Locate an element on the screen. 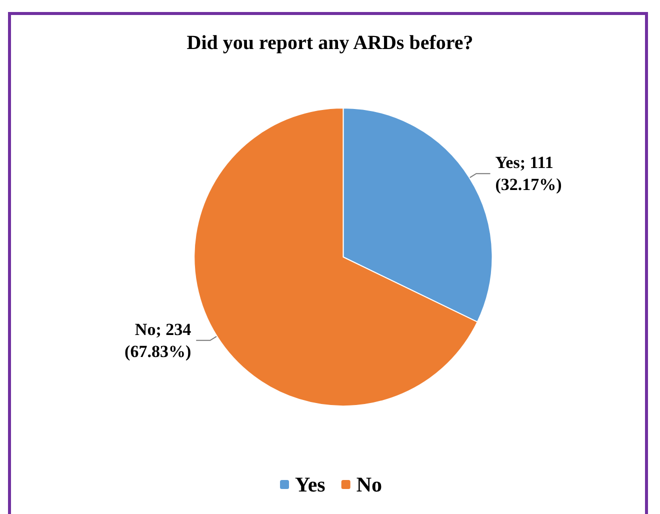 Image resolution: width=660 pixels, height=514 pixels. legend-label: Yes is located at coordinates (310, 484).